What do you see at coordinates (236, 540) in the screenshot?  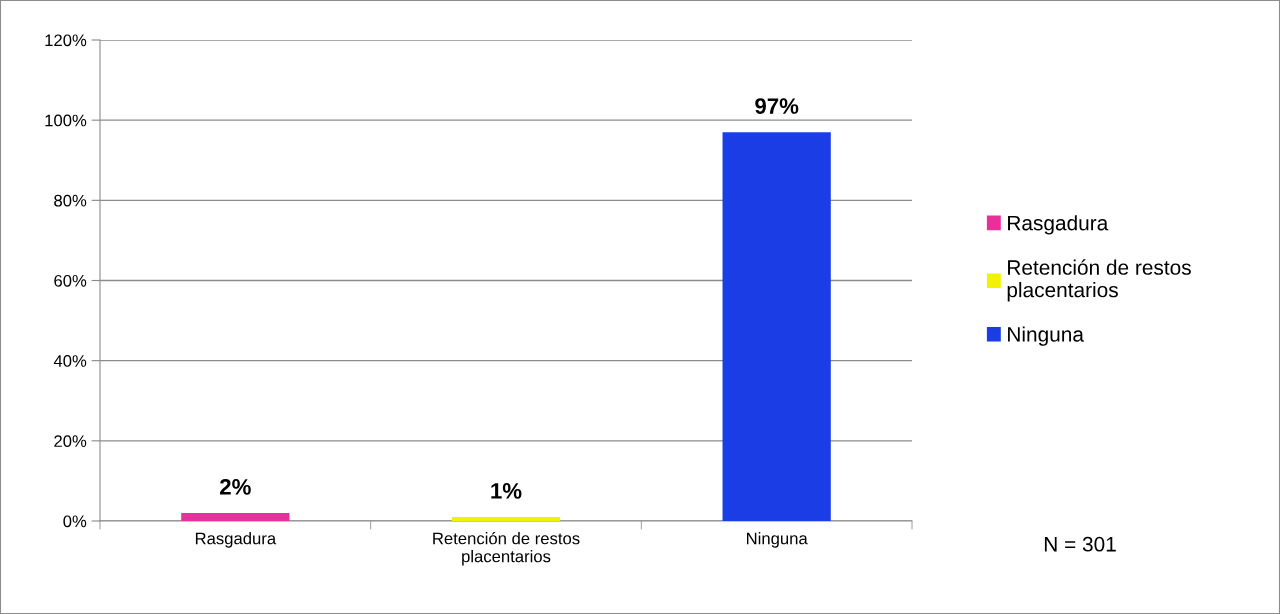 I see `x-tick-label: Rasgadura` at bounding box center [236, 540].